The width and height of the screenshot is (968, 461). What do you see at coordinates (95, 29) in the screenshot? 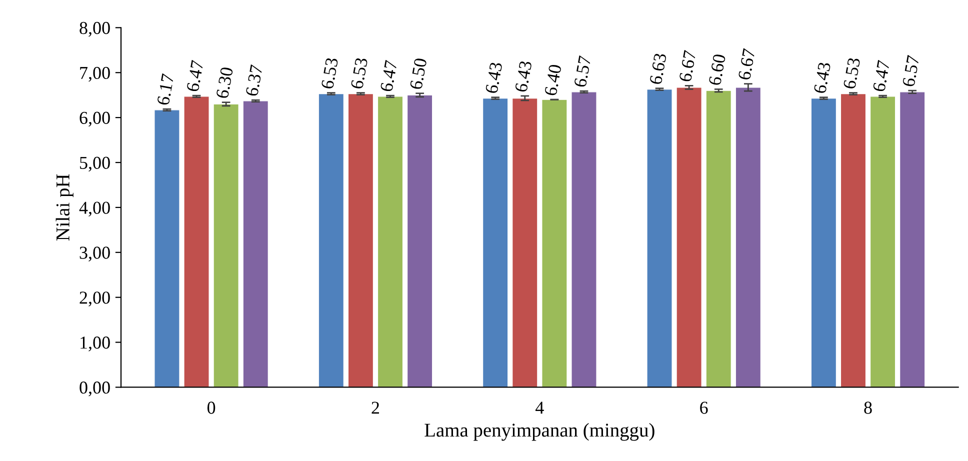
I see `y-tick-label: 8,00` at bounding box center [95, 29].